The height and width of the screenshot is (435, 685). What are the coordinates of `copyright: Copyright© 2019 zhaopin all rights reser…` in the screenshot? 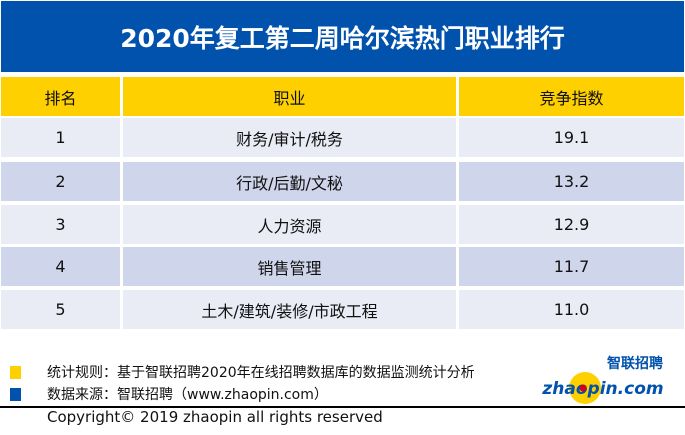 It's located at (215, 417).